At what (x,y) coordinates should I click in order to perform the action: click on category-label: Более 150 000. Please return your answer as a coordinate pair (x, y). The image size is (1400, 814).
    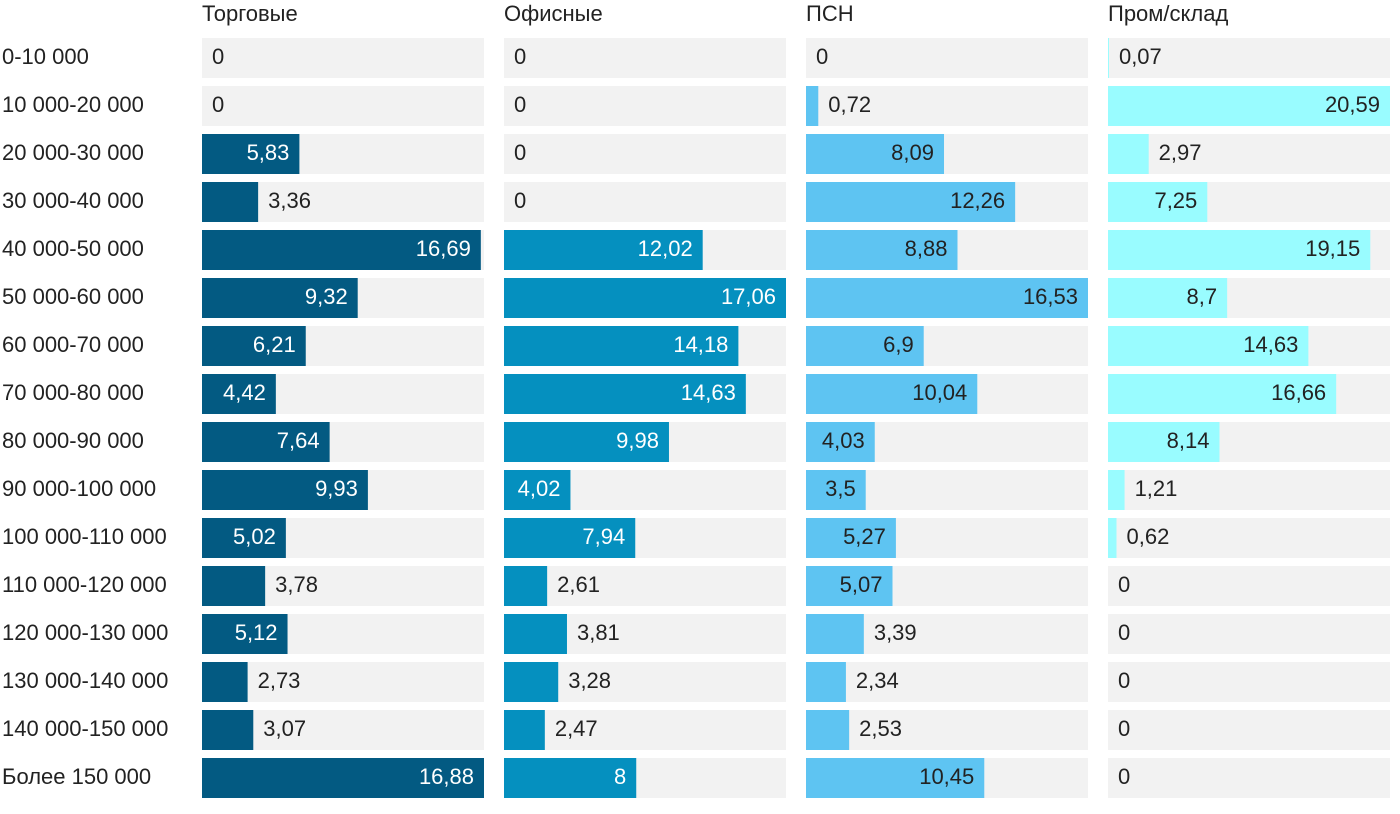
    Looking at the image, I should click on (76, 776).